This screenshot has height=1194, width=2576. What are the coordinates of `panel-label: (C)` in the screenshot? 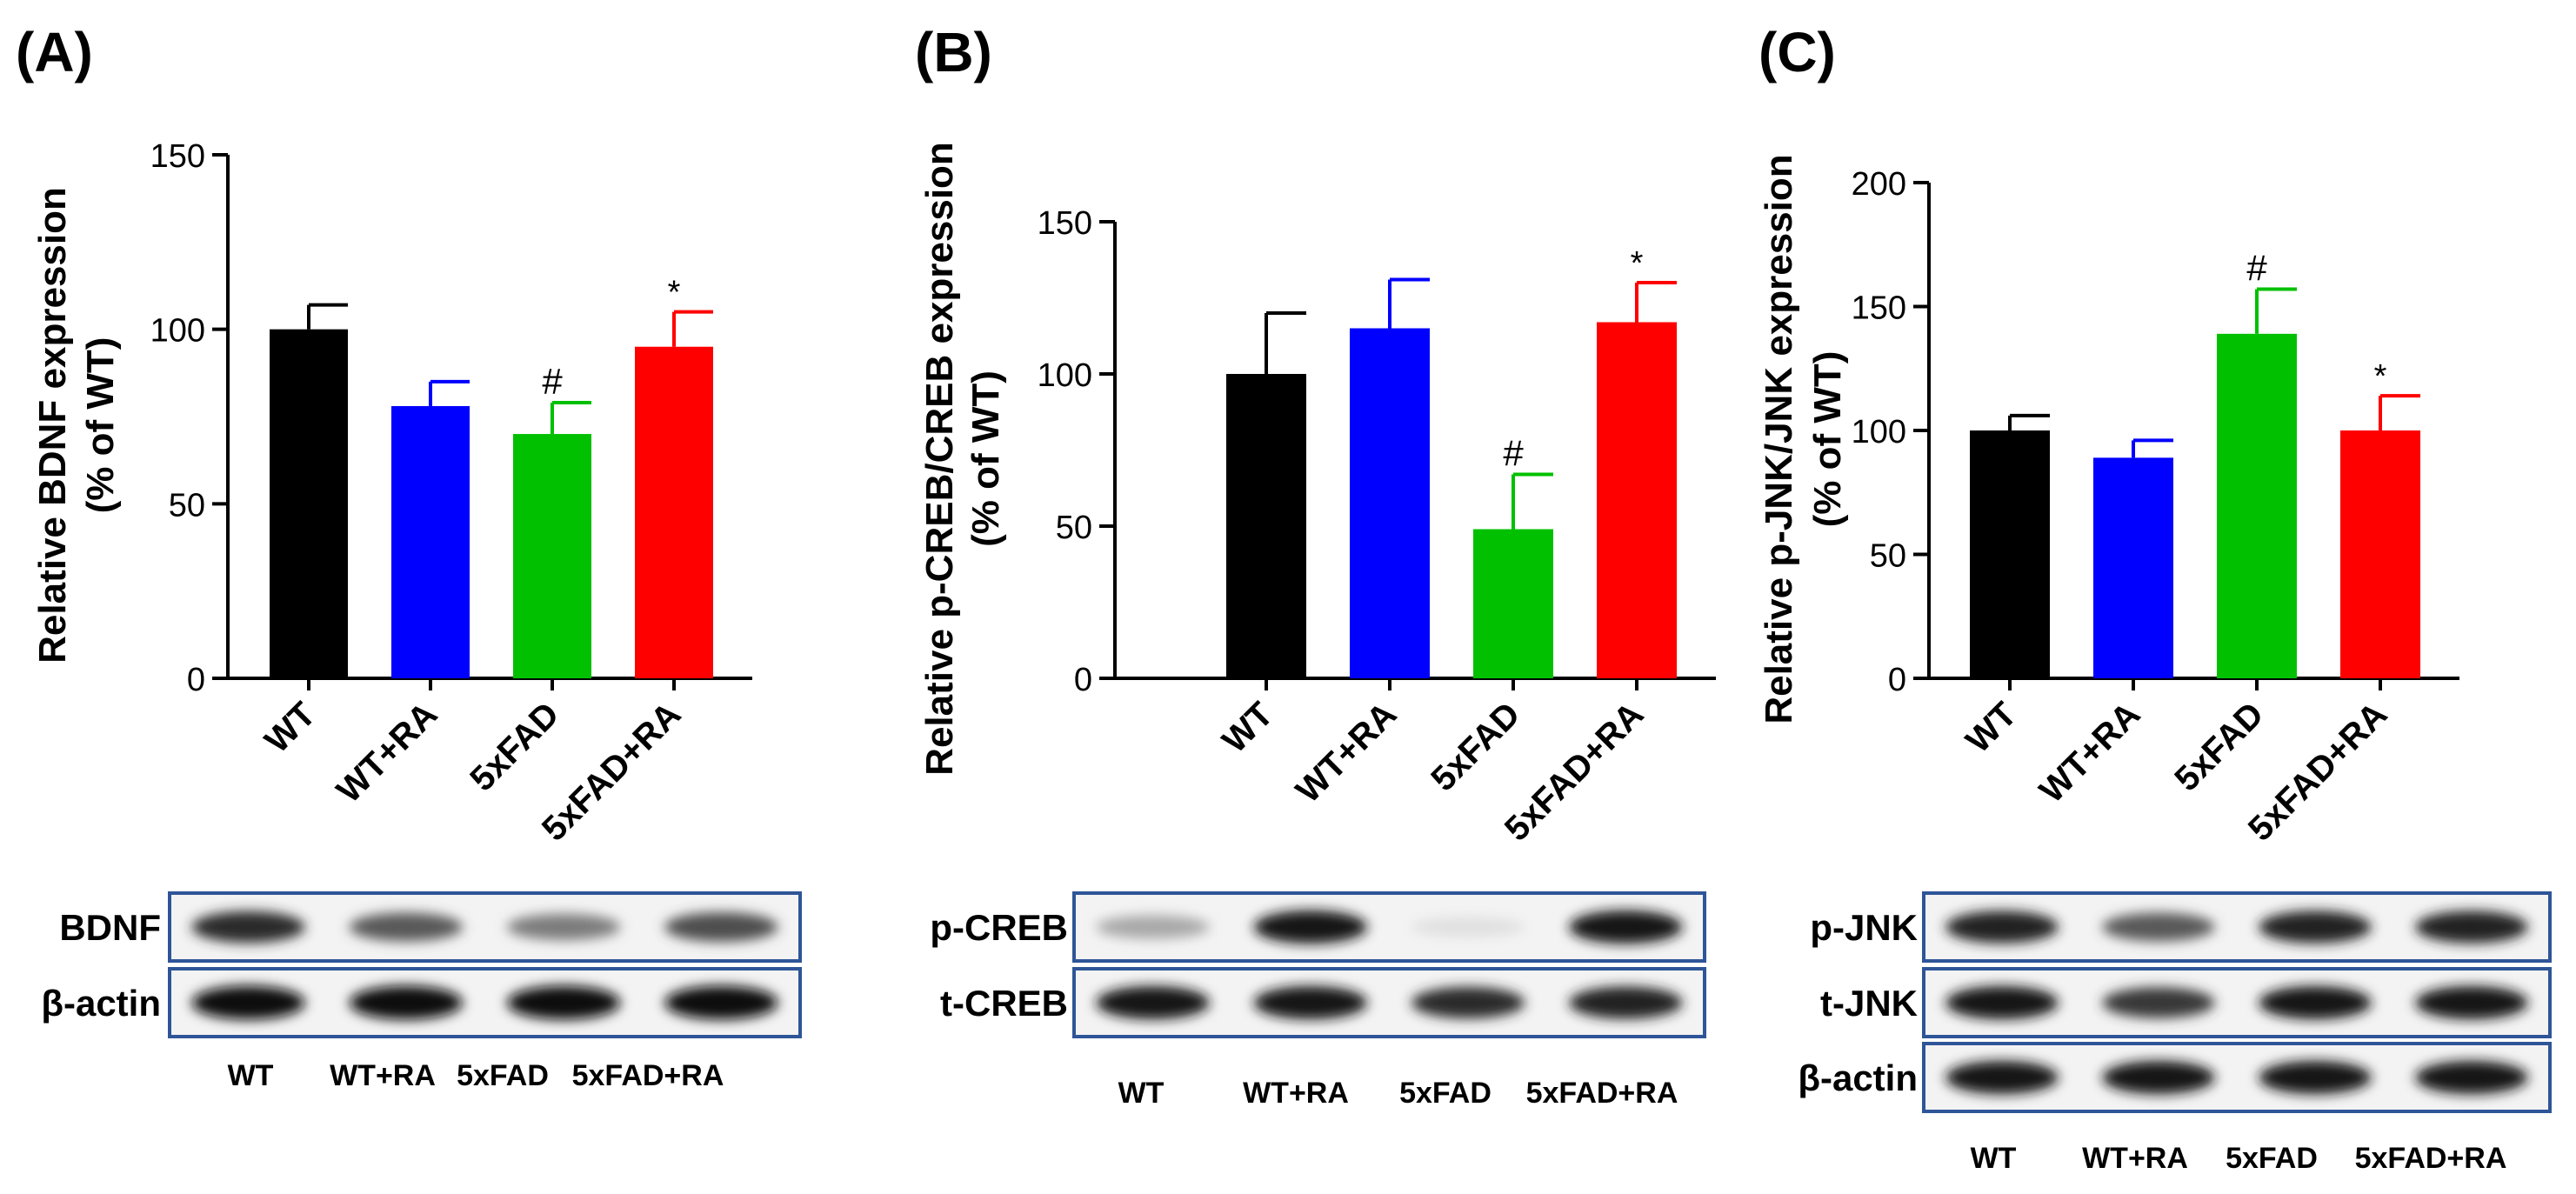 It's located at (1797, 52).